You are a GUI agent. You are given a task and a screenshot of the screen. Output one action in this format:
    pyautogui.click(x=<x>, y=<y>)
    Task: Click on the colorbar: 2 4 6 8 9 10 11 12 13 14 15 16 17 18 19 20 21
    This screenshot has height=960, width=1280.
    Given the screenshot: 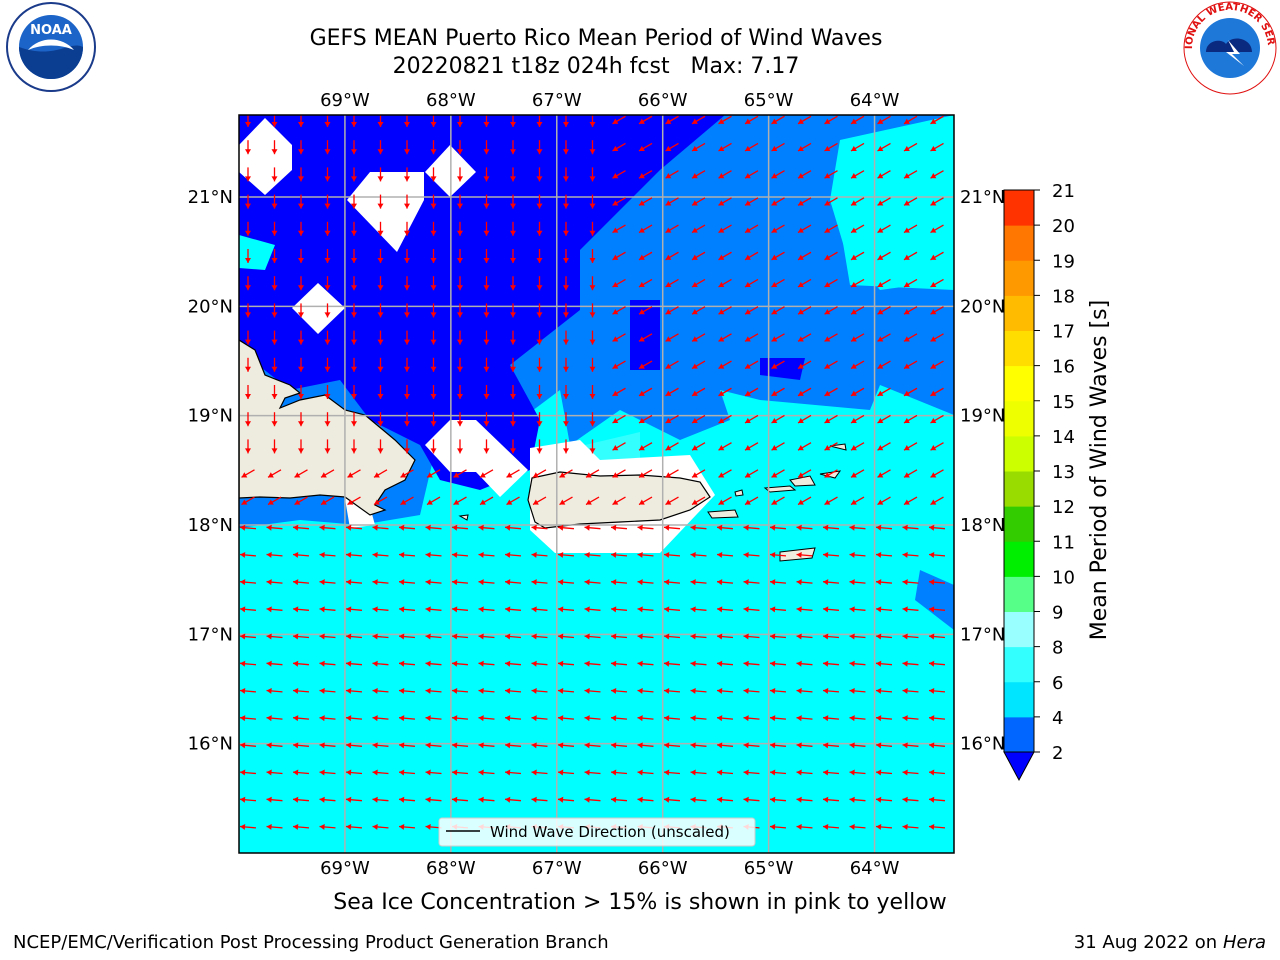 What is the action you would take?
    pyautogui.click(x=1039, y=481)
    